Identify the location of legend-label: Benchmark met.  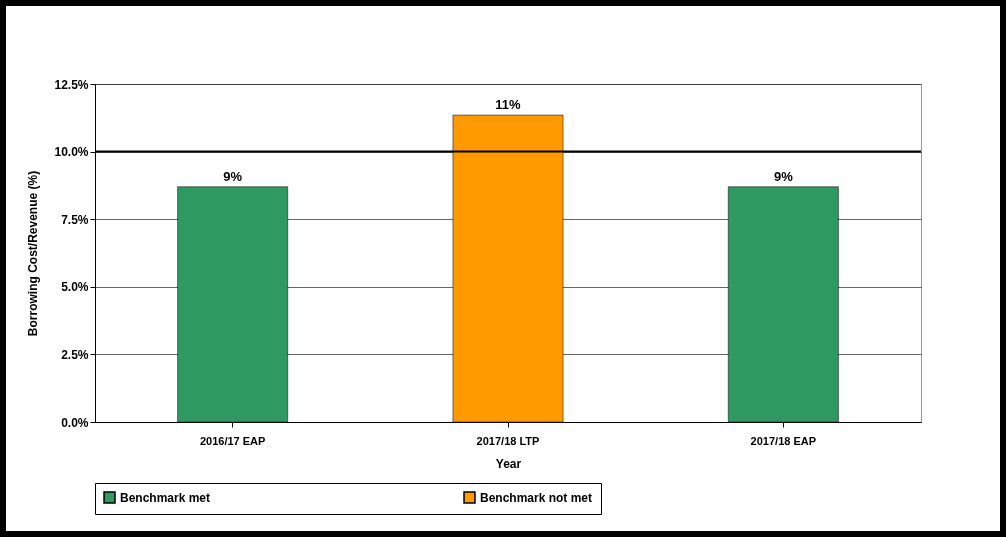
(165, 497).